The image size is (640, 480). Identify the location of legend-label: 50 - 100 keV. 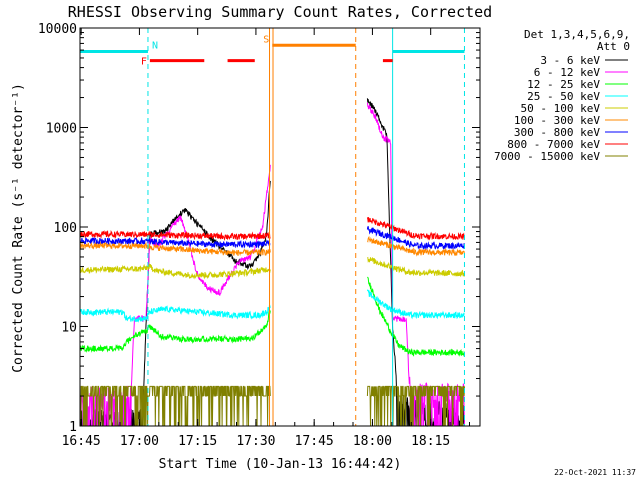
(561, 108).